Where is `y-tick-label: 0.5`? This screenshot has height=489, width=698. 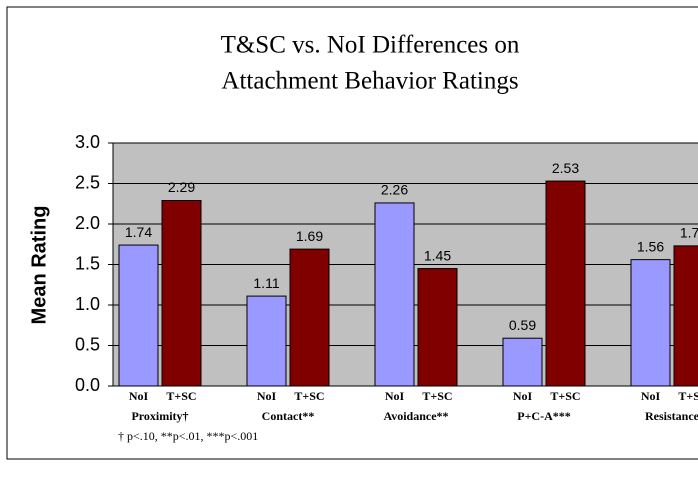
y-tick-label: 0.5 is located at coordinates (87, 344).